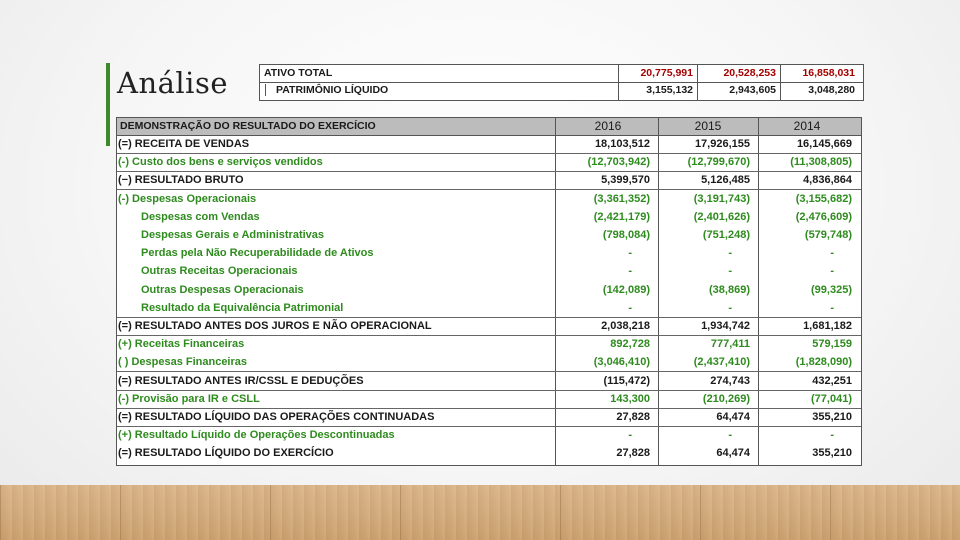 The image size is (960, 540). I want to click on summary-value: 3,155,132, so click(669, 90).